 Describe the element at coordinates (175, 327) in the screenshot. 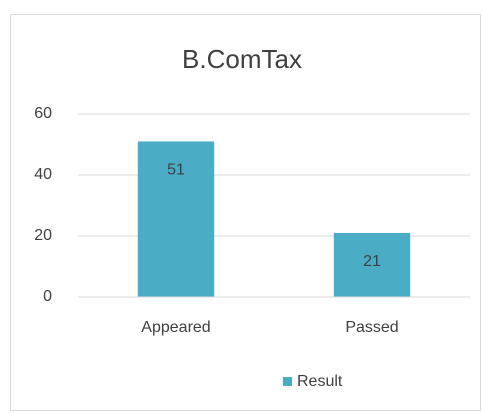

I see `x-tick-label: Appeared` at that location.